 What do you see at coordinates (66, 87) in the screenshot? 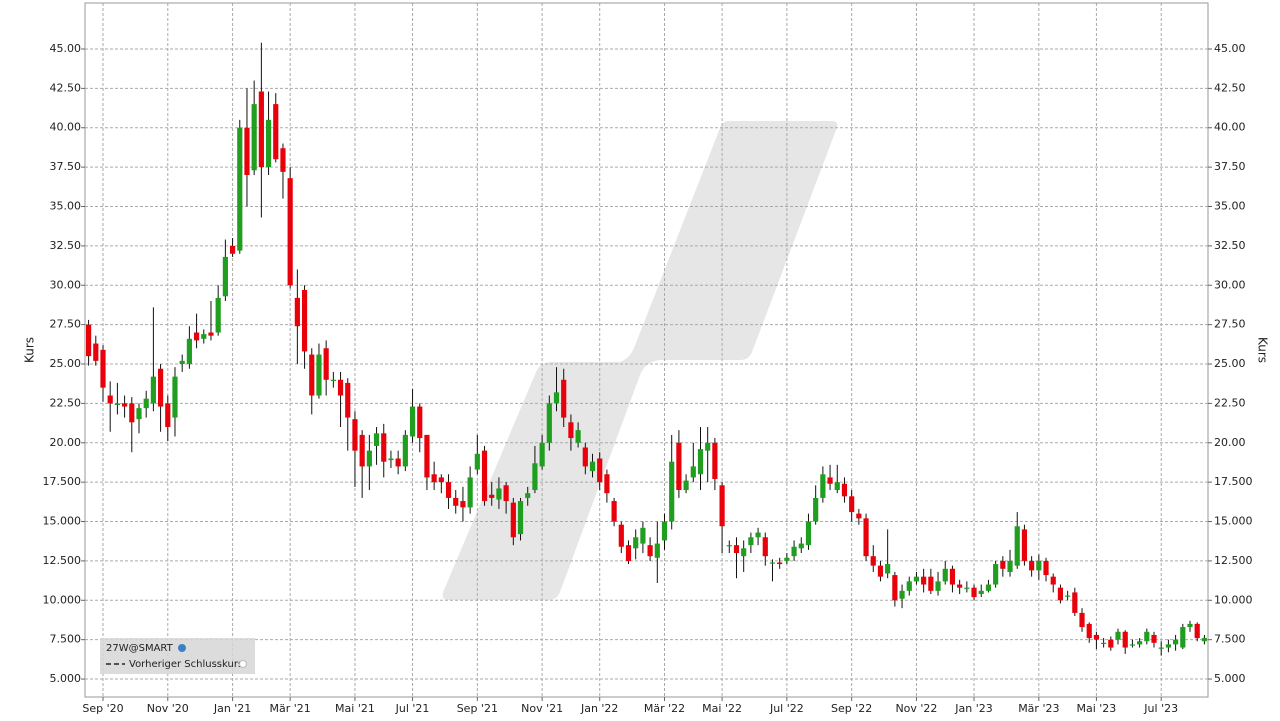
I see `y-tick-label: 42.50` at bounding box center [66, 87].